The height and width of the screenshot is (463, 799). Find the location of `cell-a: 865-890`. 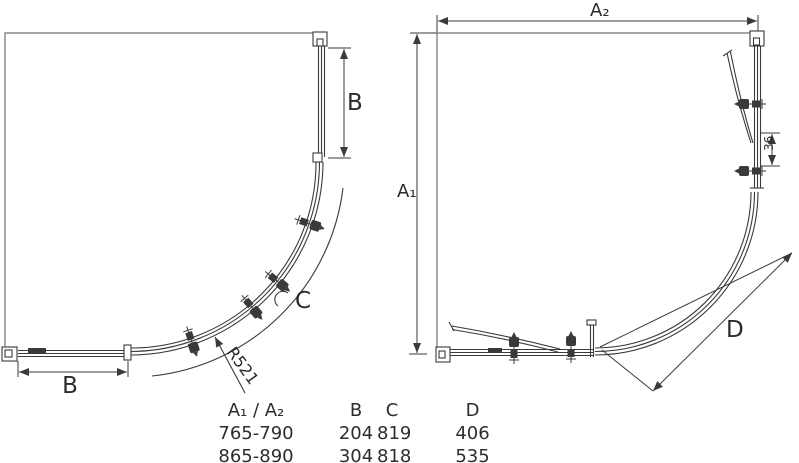

cell-a: 865-890 is located at coordinates (256, 454).